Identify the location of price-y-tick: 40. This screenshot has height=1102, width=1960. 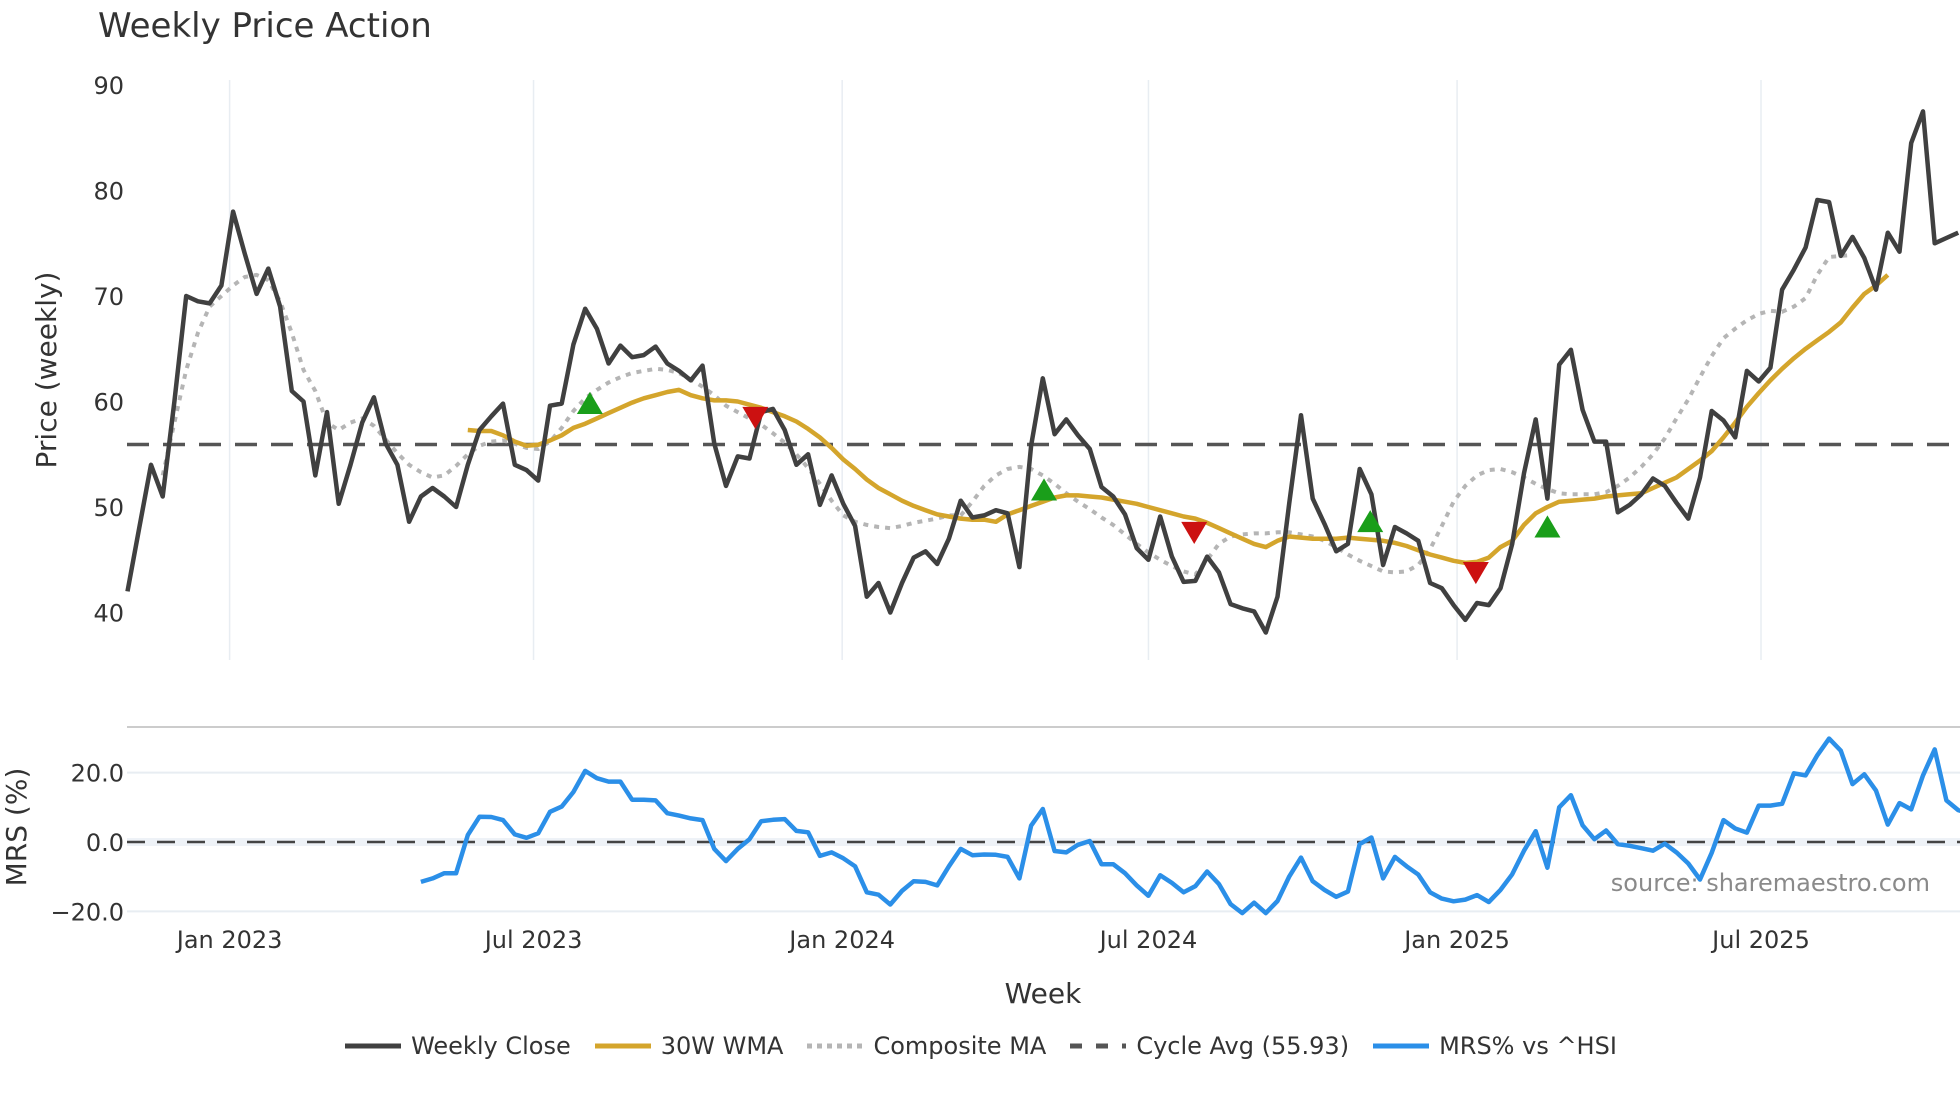
(108, 614).